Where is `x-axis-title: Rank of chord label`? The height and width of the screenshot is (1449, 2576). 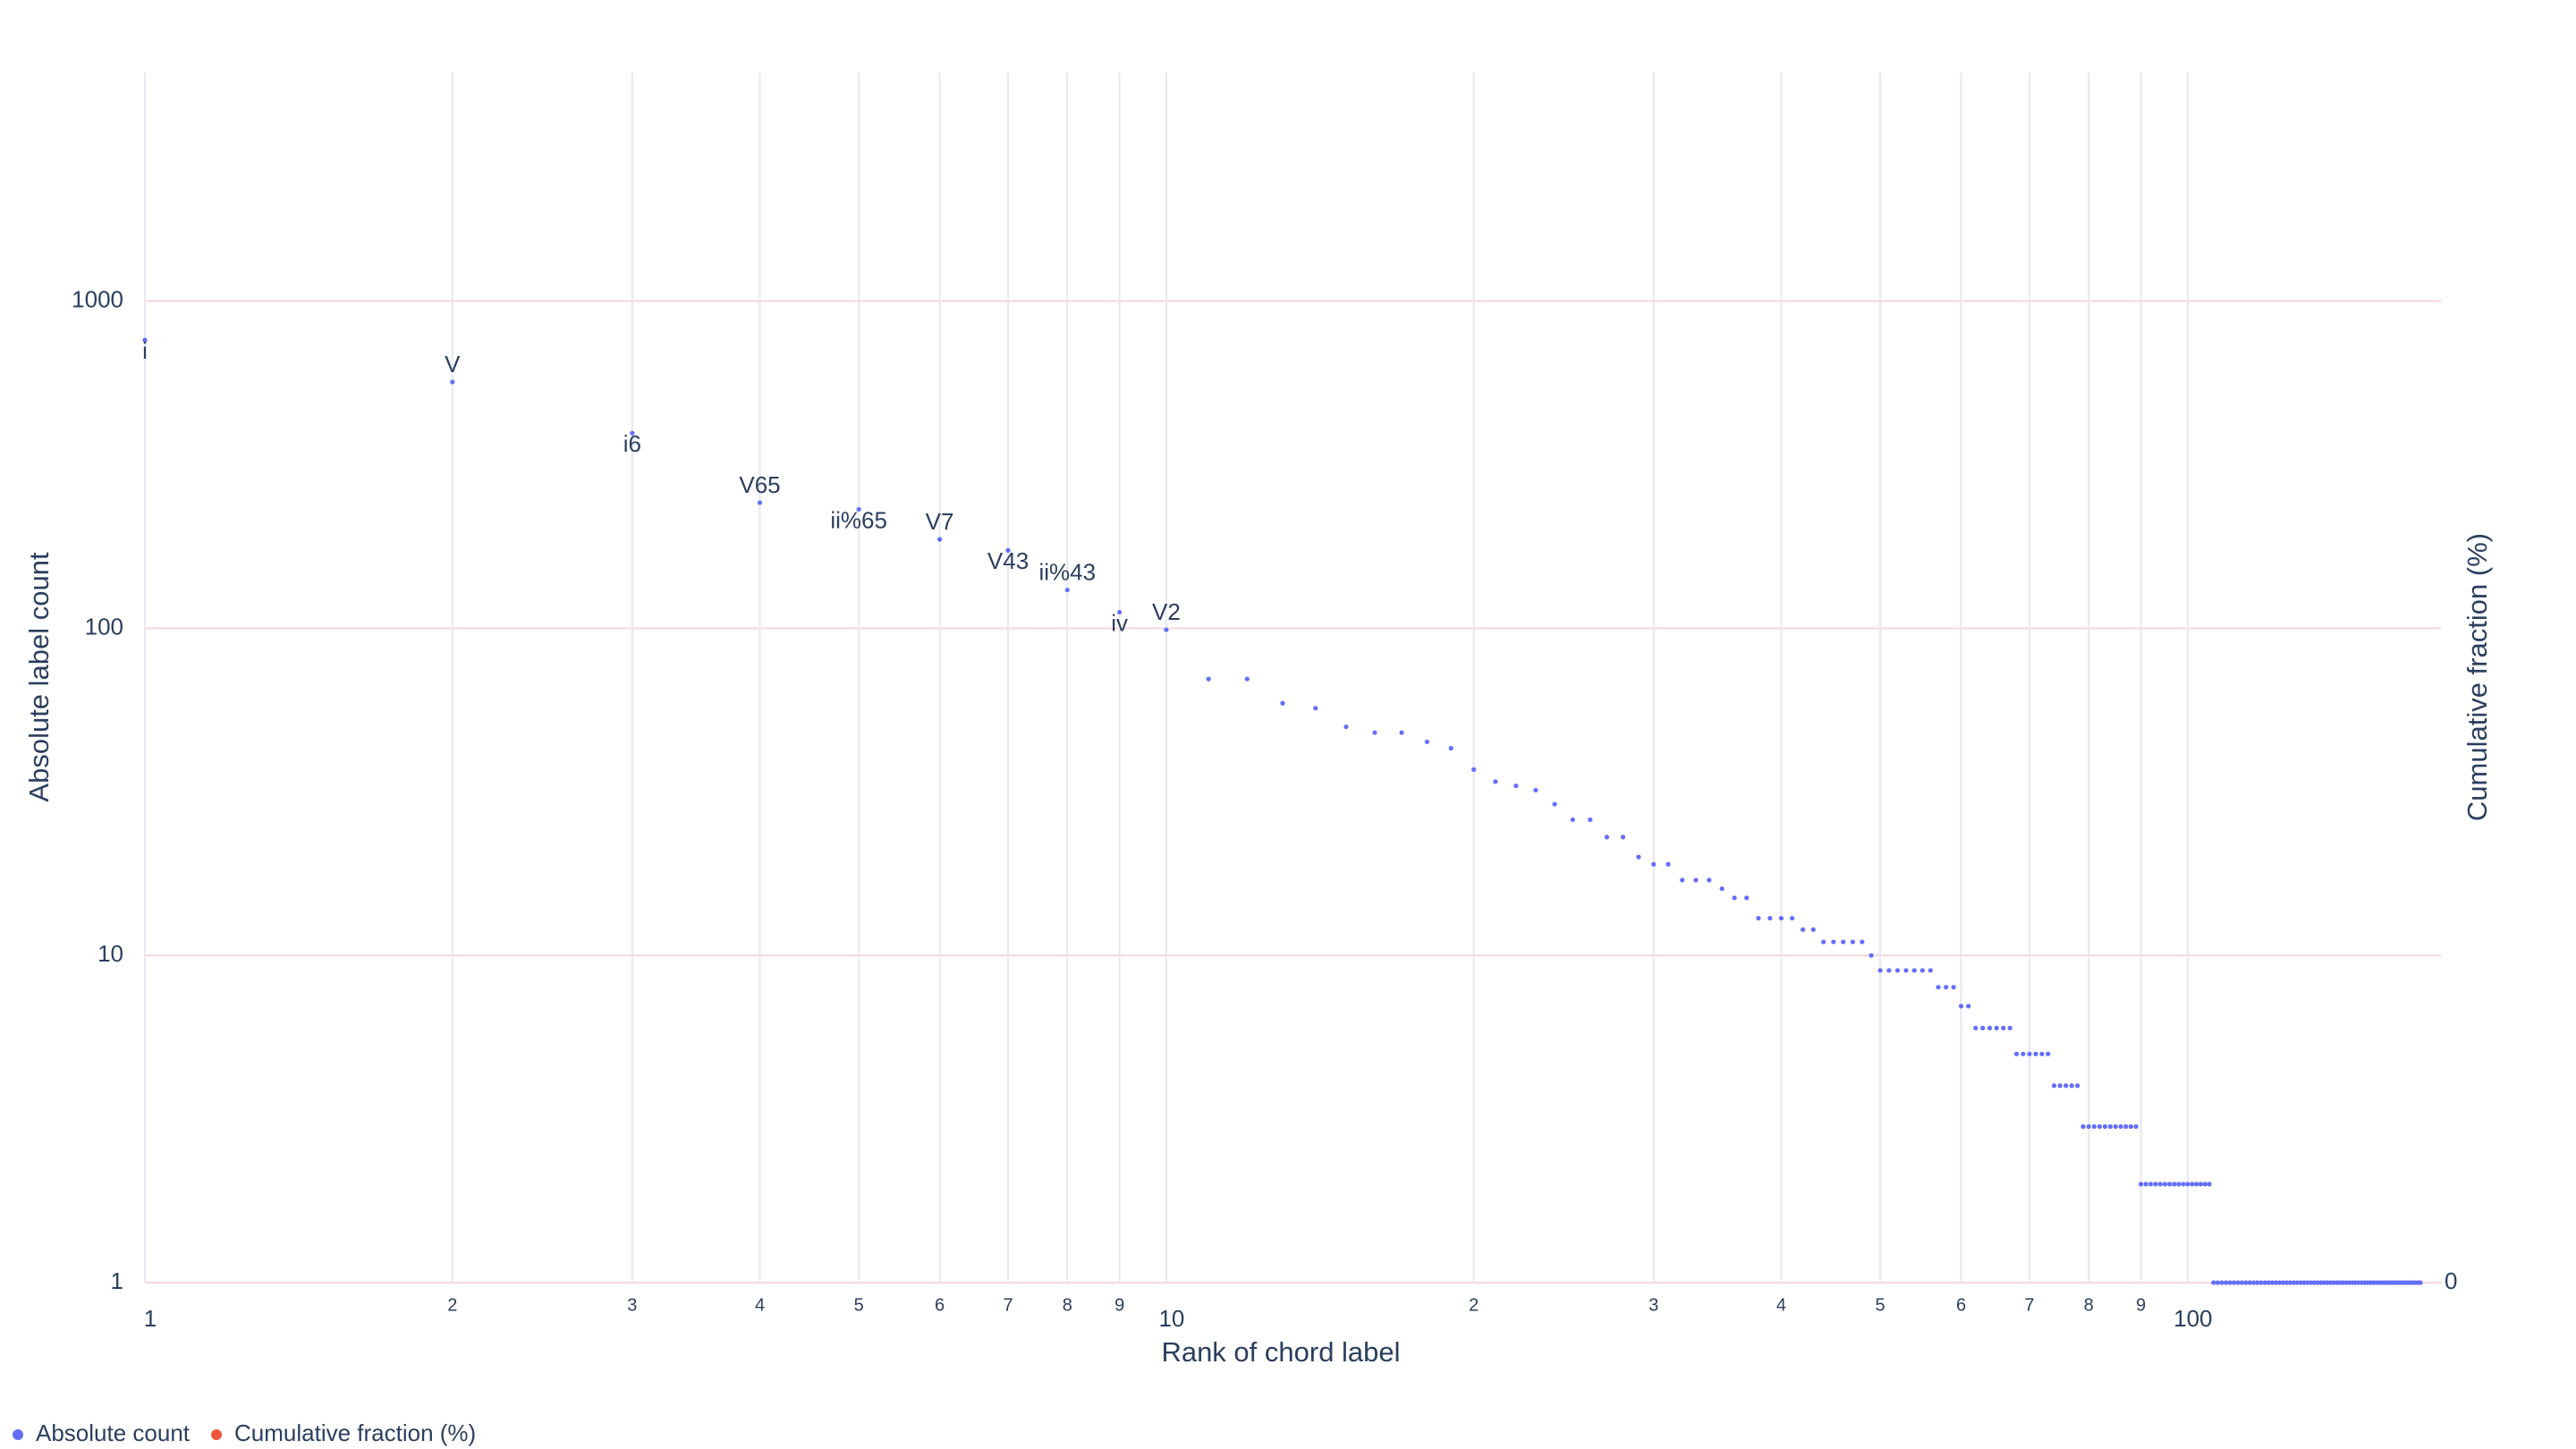 x-axis-title: Rank of chord label is located at coordinates (1280, 1352).